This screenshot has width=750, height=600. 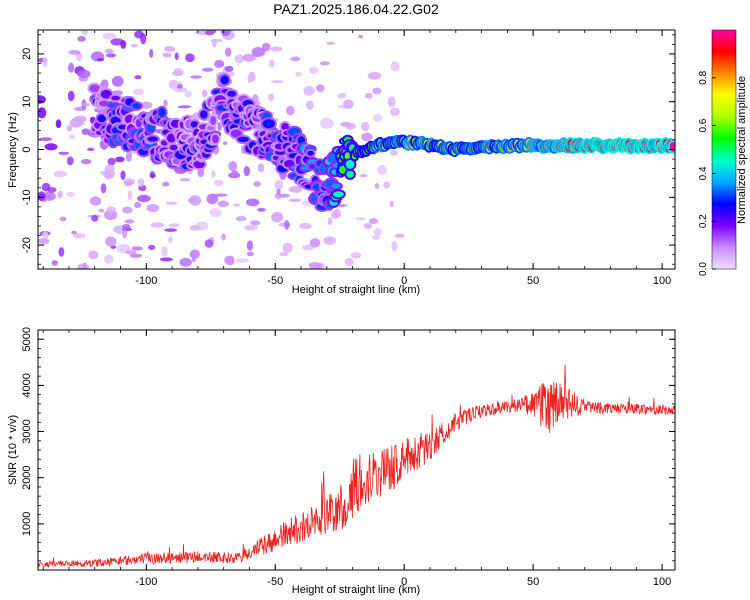 What do you see at coordinates (703, 77) in the screenshot?
I see `colorbar-tick-label: 0.8` at bounding box center [703, 77].